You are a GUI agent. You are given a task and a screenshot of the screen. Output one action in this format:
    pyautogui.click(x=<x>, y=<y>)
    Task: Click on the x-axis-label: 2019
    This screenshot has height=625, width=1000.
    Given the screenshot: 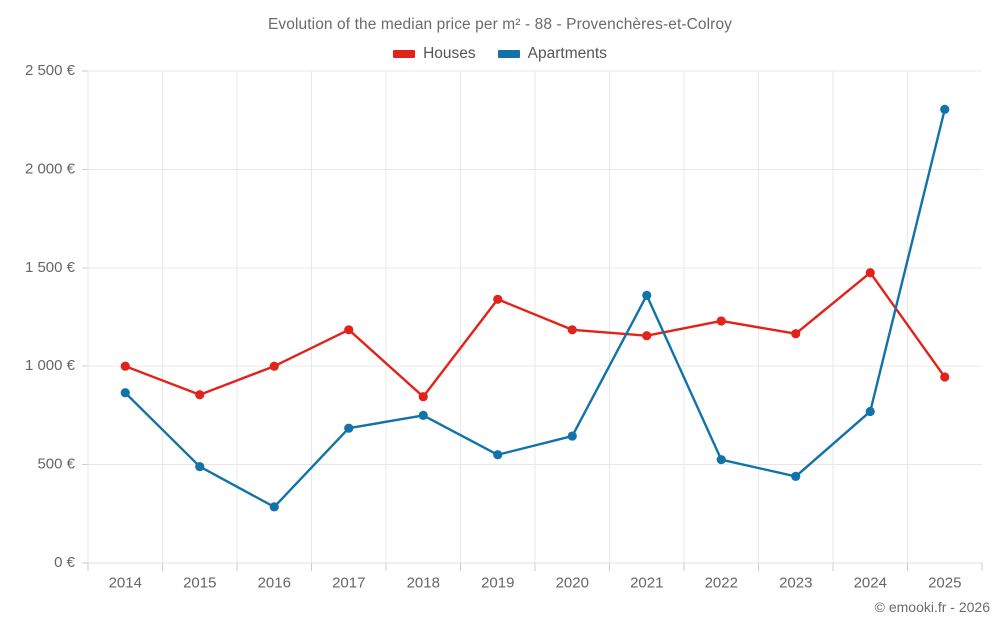 What is the action you would take?
    pyautogui.click(x=497, y=582)
    